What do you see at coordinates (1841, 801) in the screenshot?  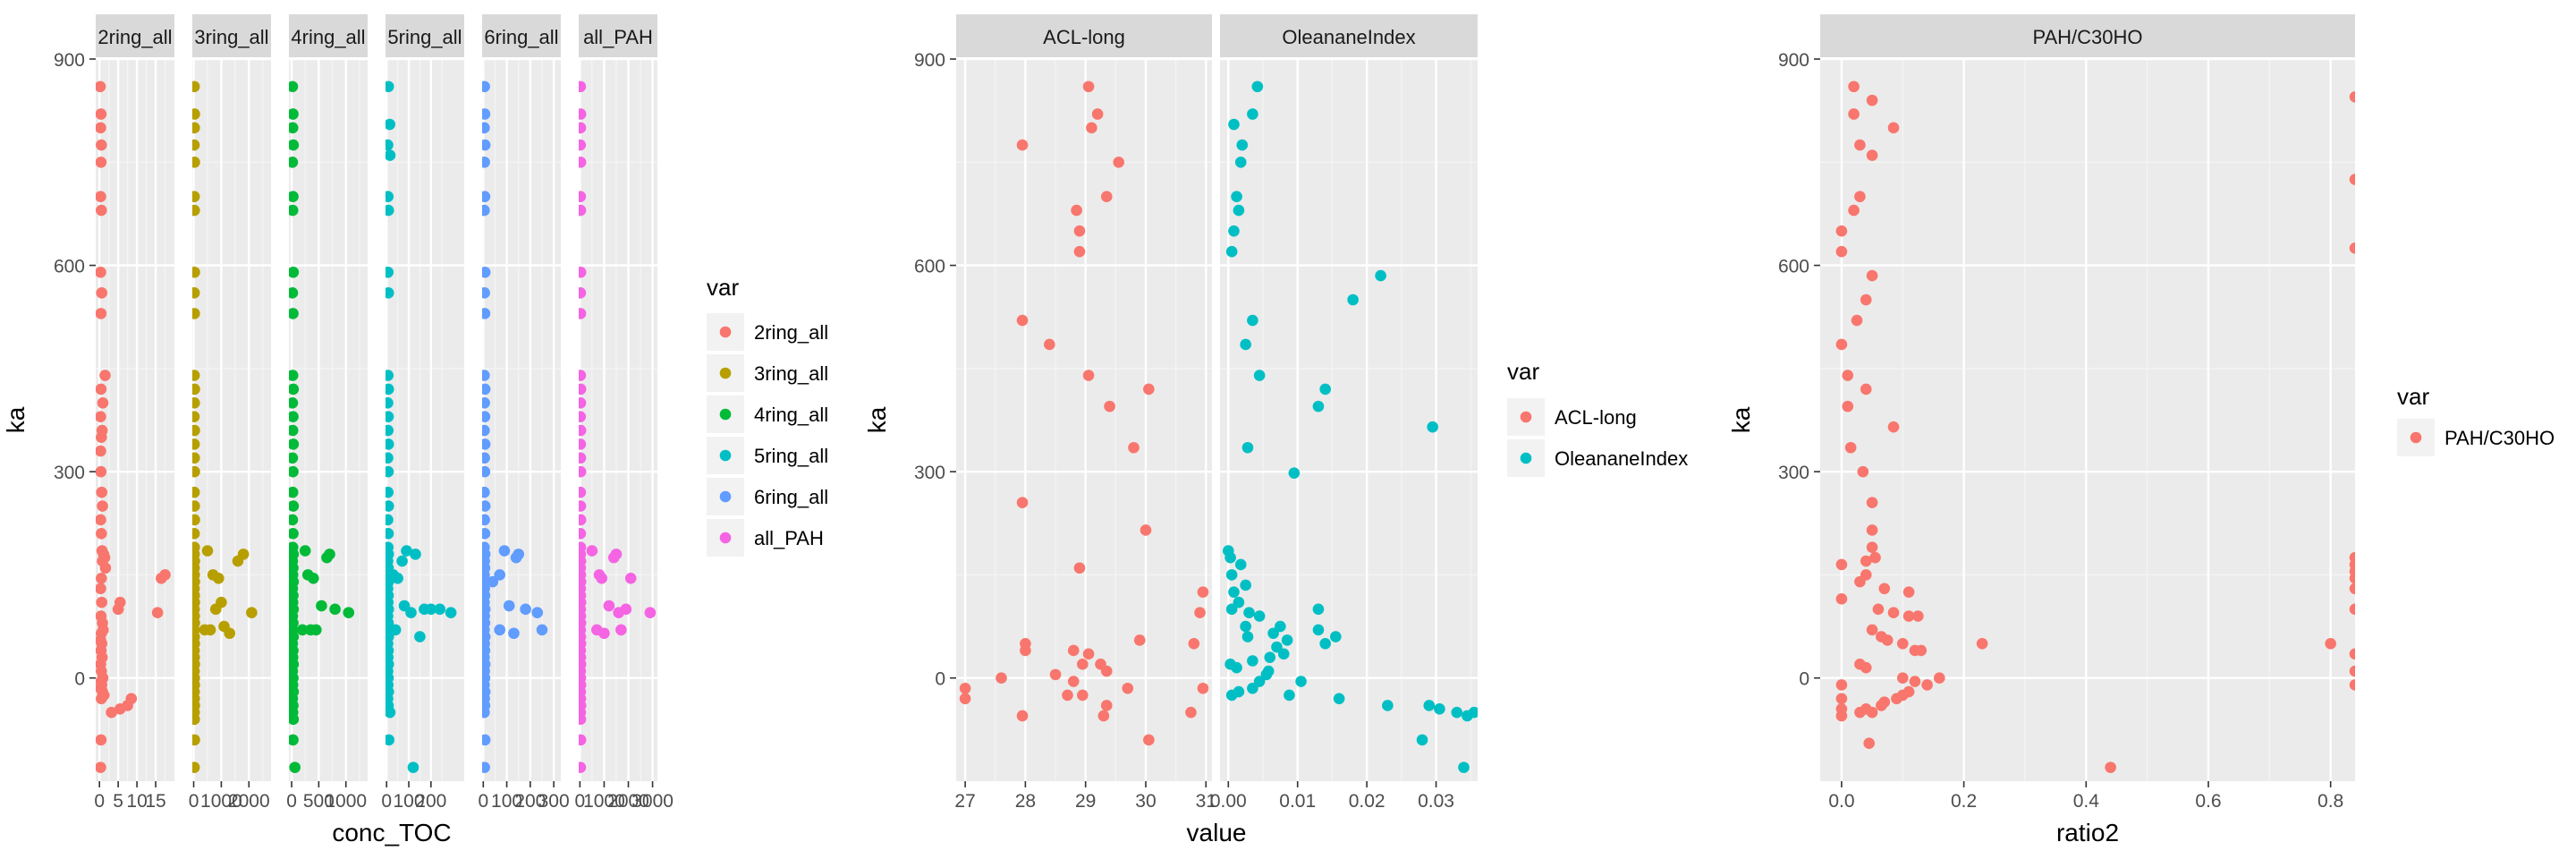 I see `x-tick-label: 0.0` at bounding box center [1841, 801].